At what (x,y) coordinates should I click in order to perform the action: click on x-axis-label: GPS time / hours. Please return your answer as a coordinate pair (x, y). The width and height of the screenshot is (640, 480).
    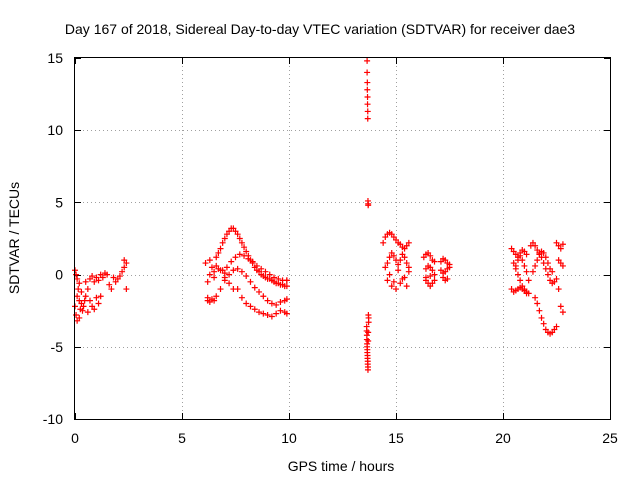
    Looking at the image, I should click on (341, 466).